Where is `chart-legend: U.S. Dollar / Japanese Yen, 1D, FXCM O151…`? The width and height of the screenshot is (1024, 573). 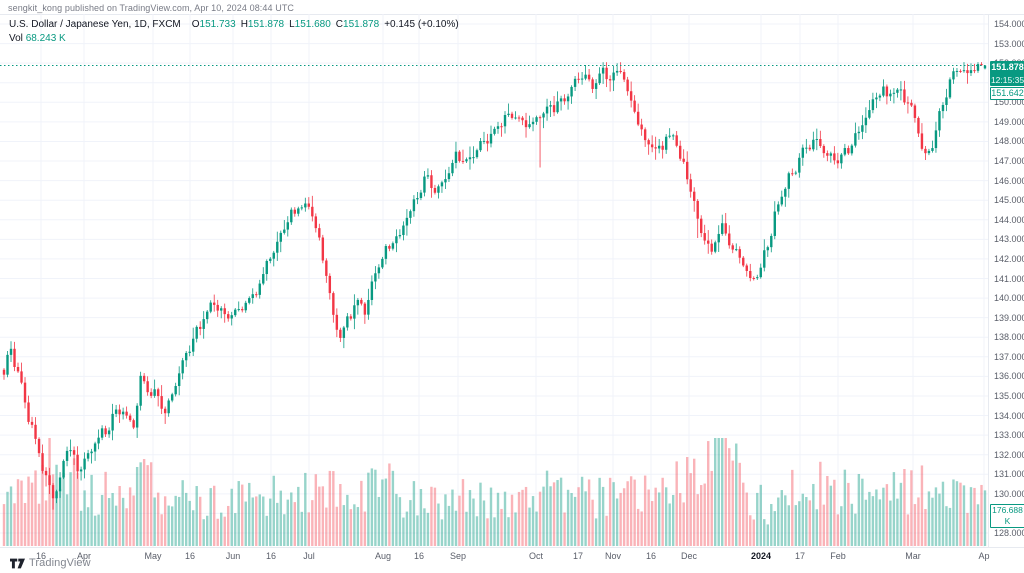 chart-legend: U.S. Dollar / Japanese Yen, 1D, FXCM O151… is located at coordinates (234, 31).